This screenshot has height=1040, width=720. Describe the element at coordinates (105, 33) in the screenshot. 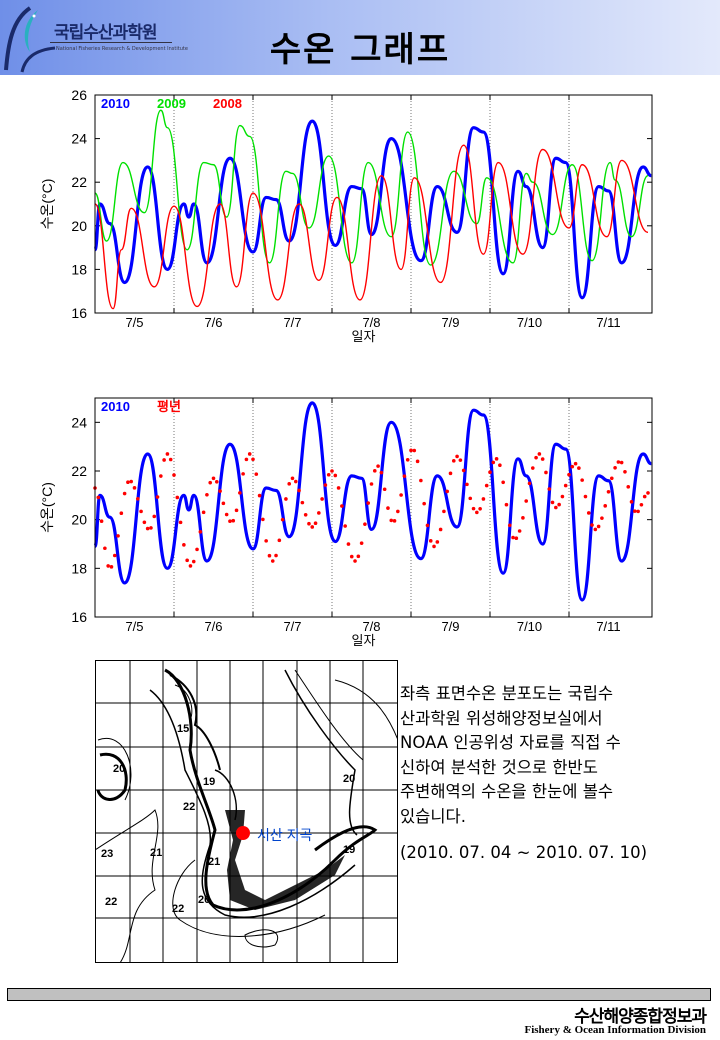

I see `logo-text-kr: 국립수산과학원` at that location.